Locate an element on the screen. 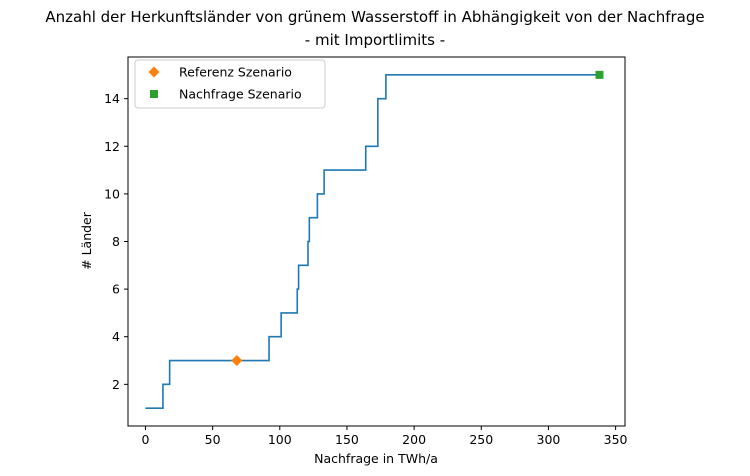 This screenshot has width=750, height=476. reference-scenario-point is located at coordinates (237, 361).